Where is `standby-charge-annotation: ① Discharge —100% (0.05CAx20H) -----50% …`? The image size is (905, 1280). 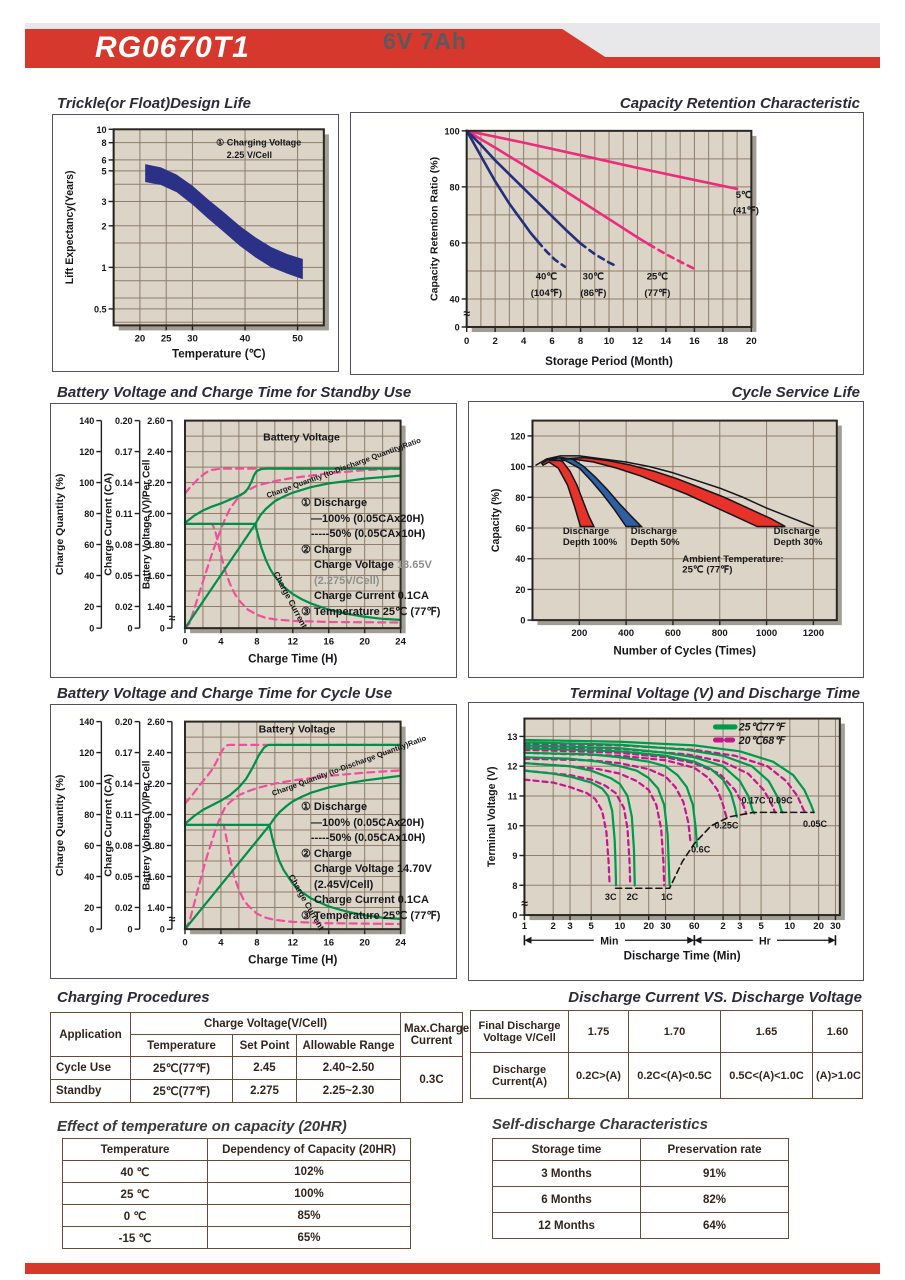
standby-charge-annotation: ① Discharge —100% (0.05CAx20H) -----50% … is located at coordinates (370, 558).